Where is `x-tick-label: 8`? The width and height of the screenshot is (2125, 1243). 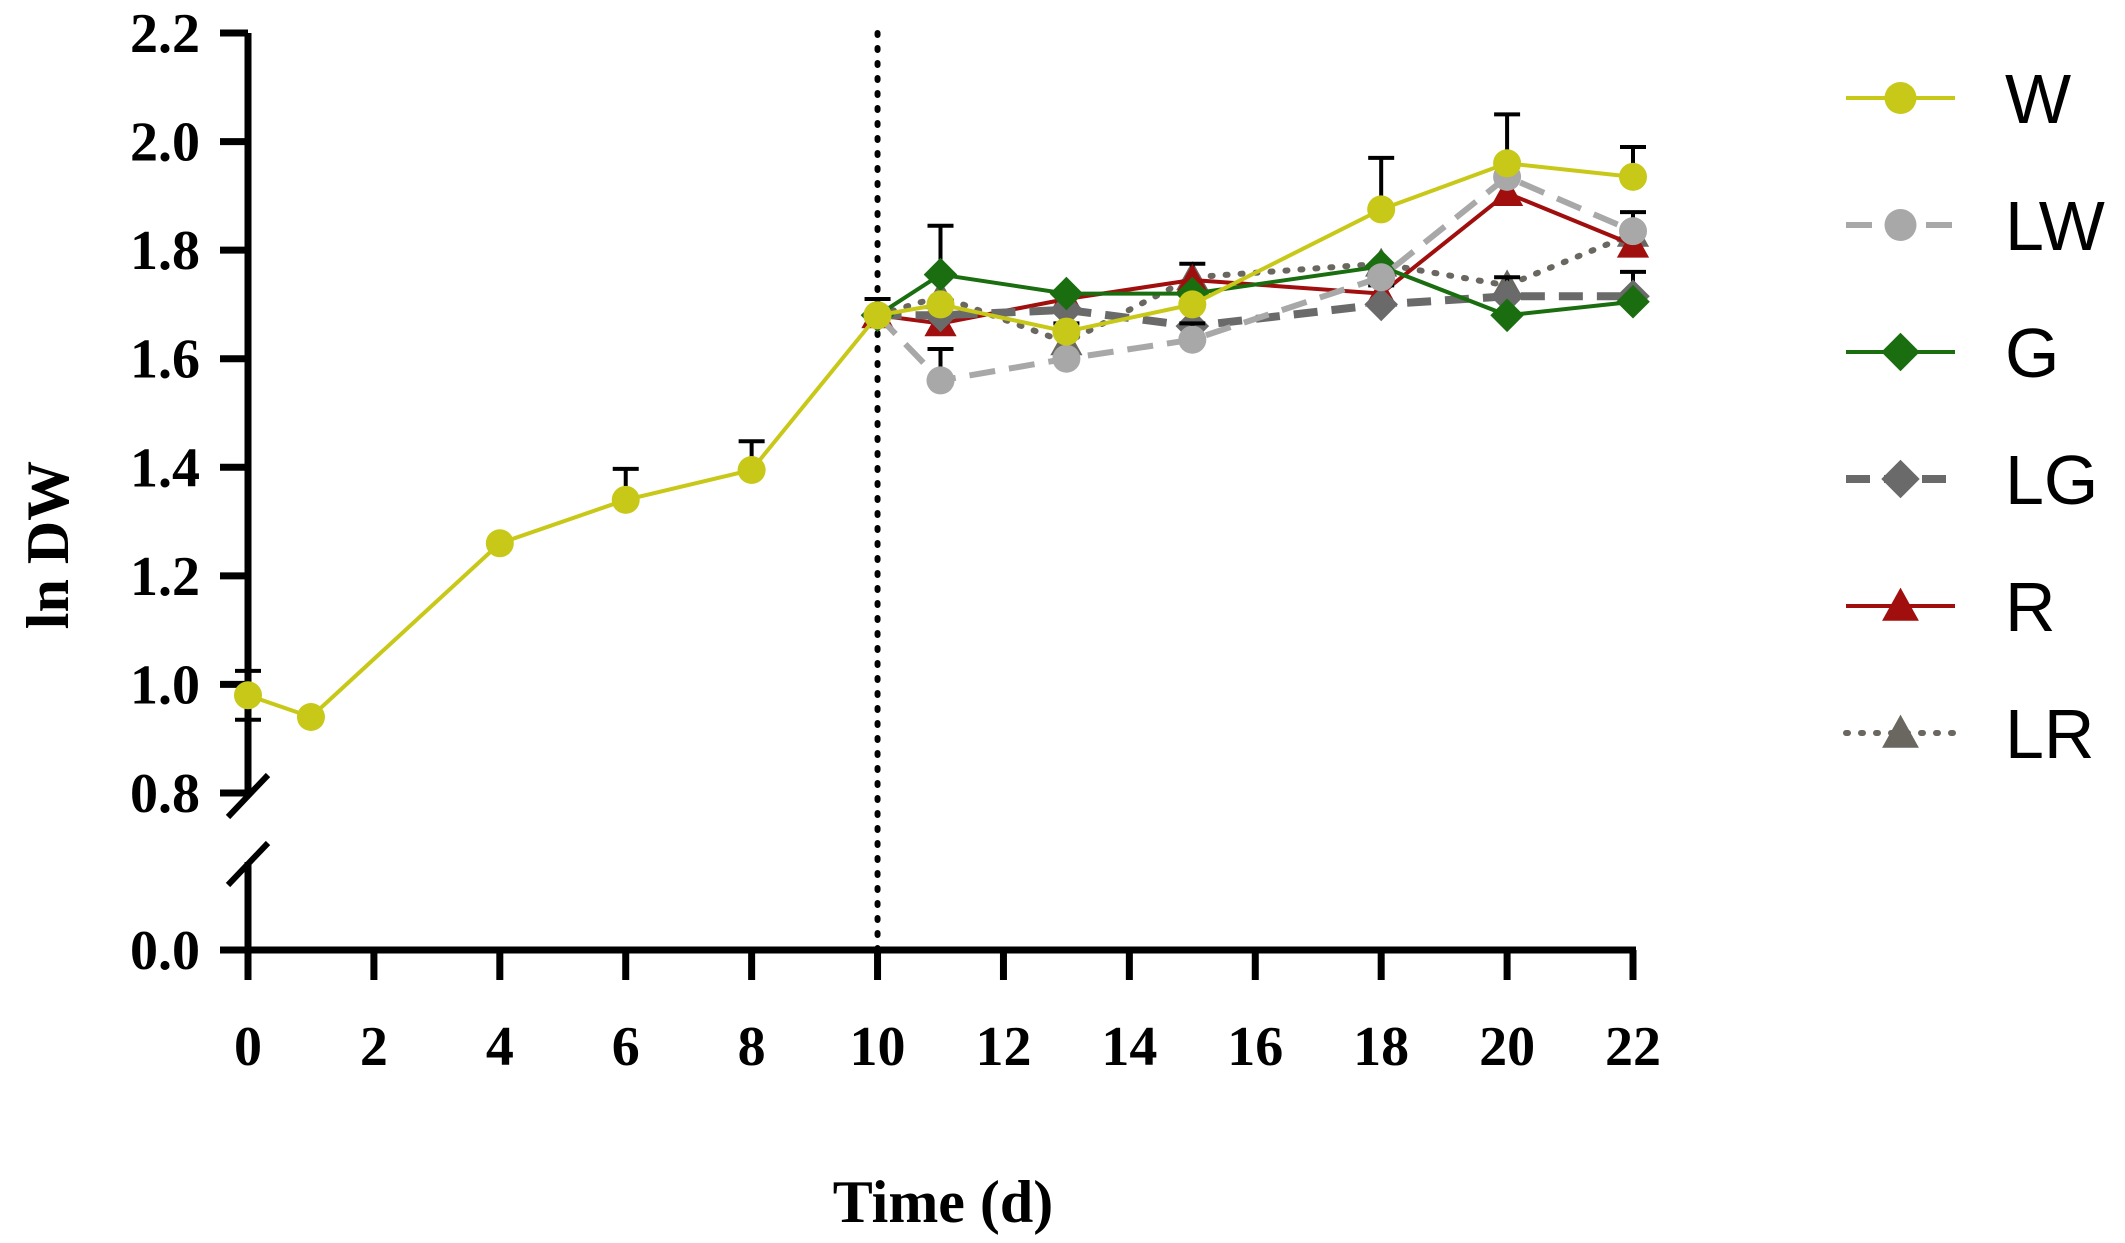 x-tick-label: 8 is located at coordinates (752, 1047).